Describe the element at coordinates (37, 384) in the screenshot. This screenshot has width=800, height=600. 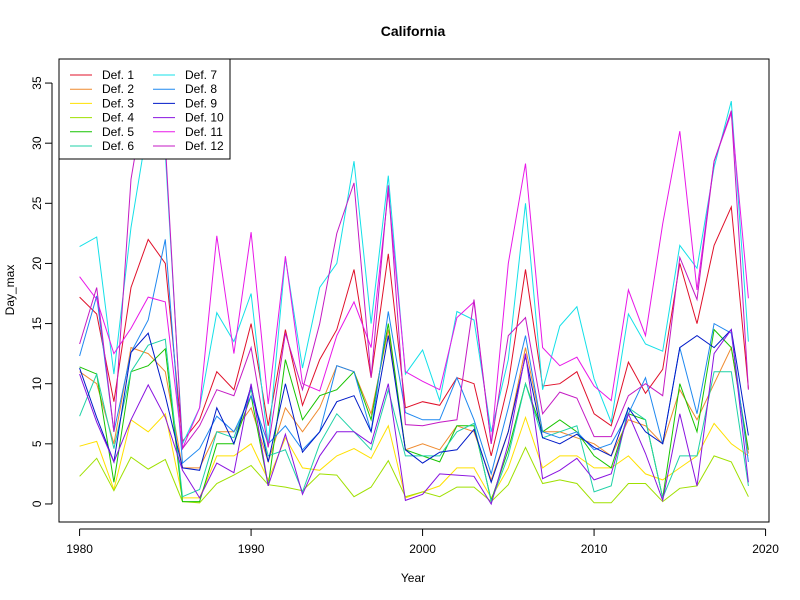
I see `y-tick-label: 10` at that location.